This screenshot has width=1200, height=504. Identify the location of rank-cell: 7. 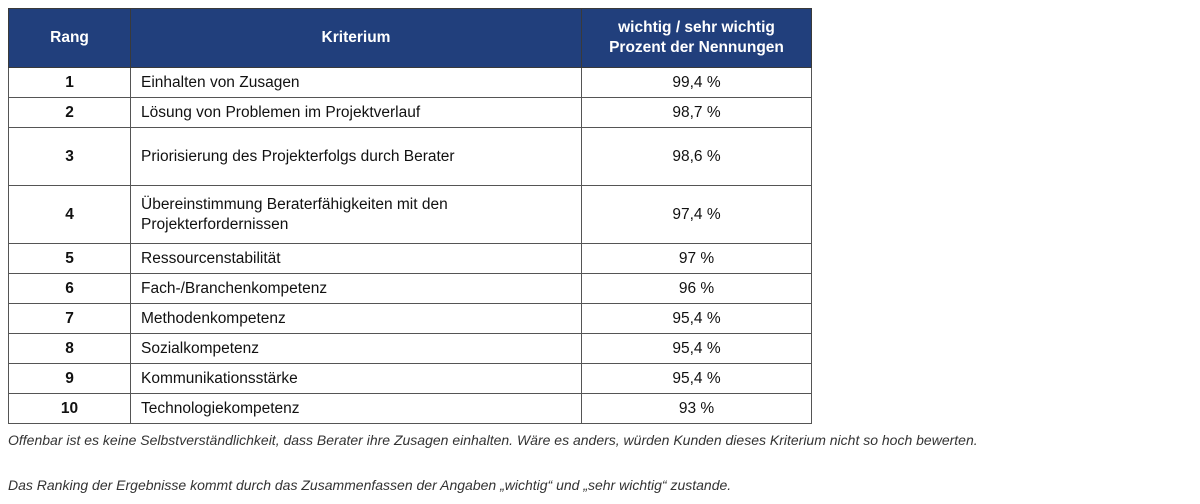
(69, 318).